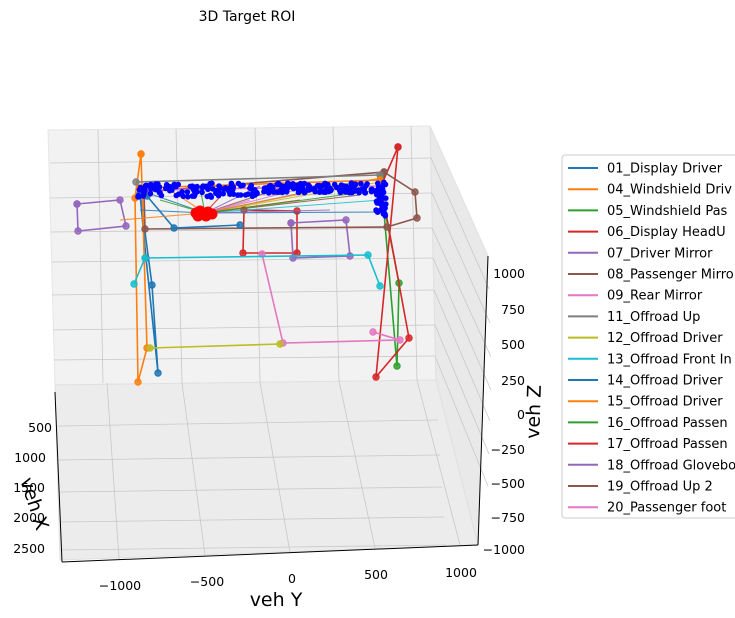 The width and height of the screenshot is (735, 618). Describe the element at coordinates (655, 296) in the screenshot. I see `legend-entry: 09_Rear Mirror` at that location.